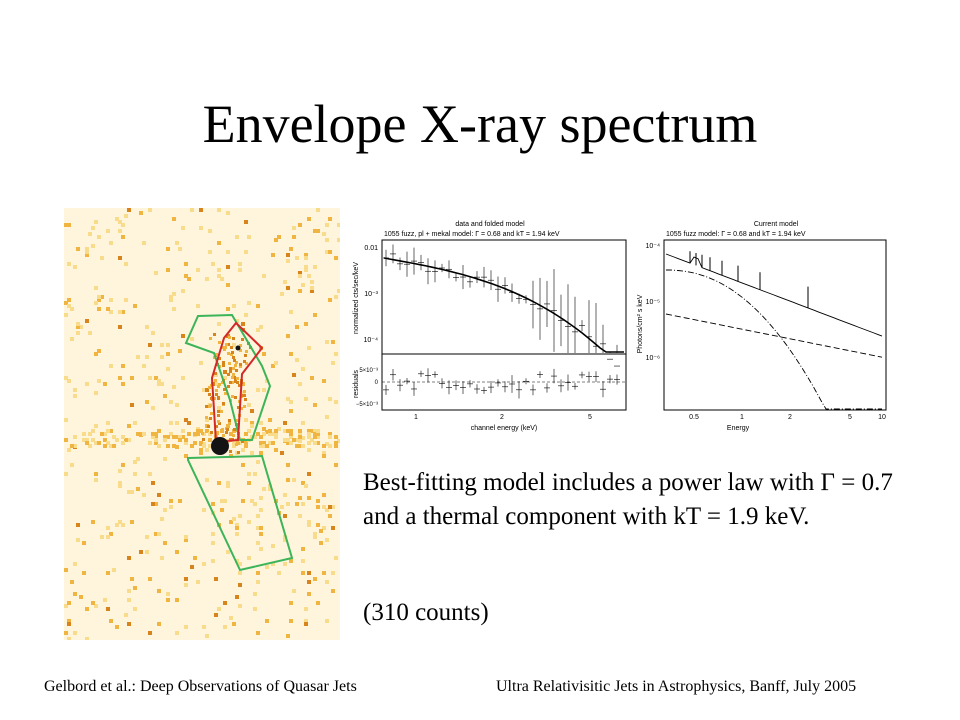  I want to click on model-plot-curves, so click(774, 330).